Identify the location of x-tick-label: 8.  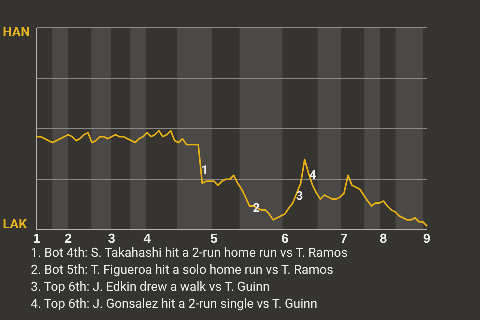
(384, 238).